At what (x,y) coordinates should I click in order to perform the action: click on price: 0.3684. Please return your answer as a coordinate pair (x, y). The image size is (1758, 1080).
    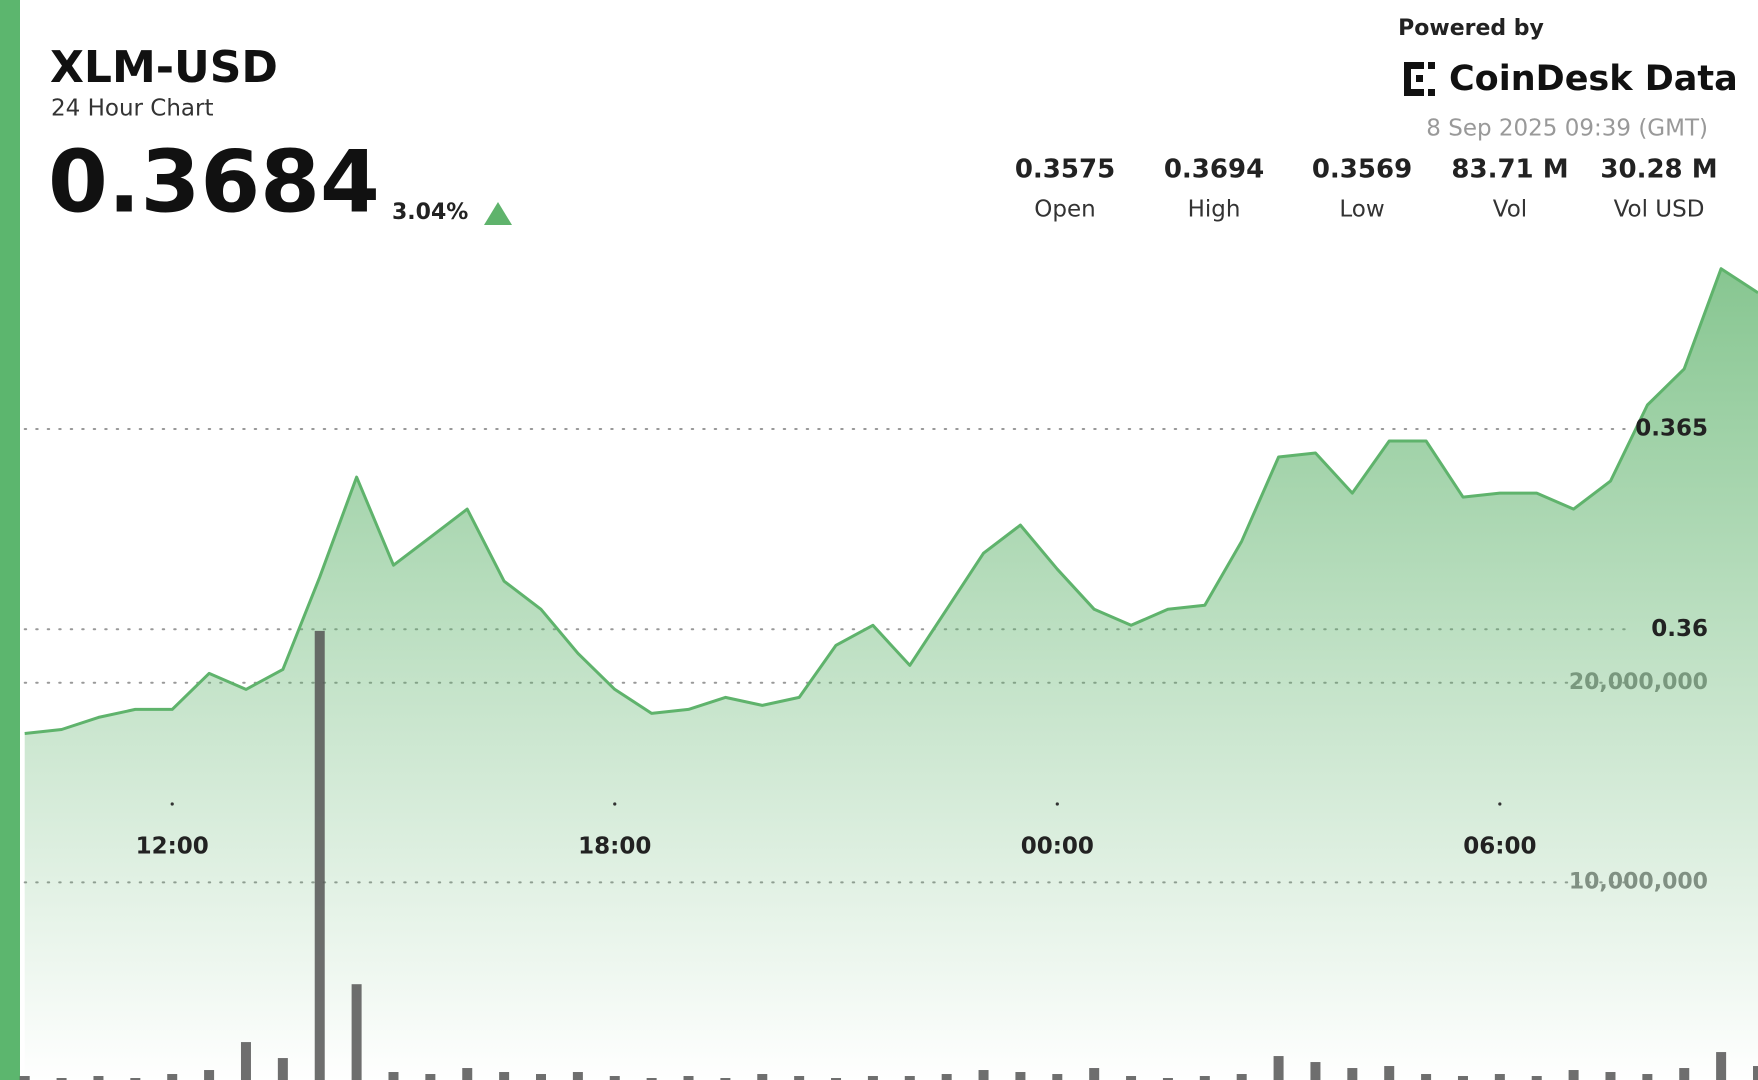
    Looking at the image, I should click on (214, 182).